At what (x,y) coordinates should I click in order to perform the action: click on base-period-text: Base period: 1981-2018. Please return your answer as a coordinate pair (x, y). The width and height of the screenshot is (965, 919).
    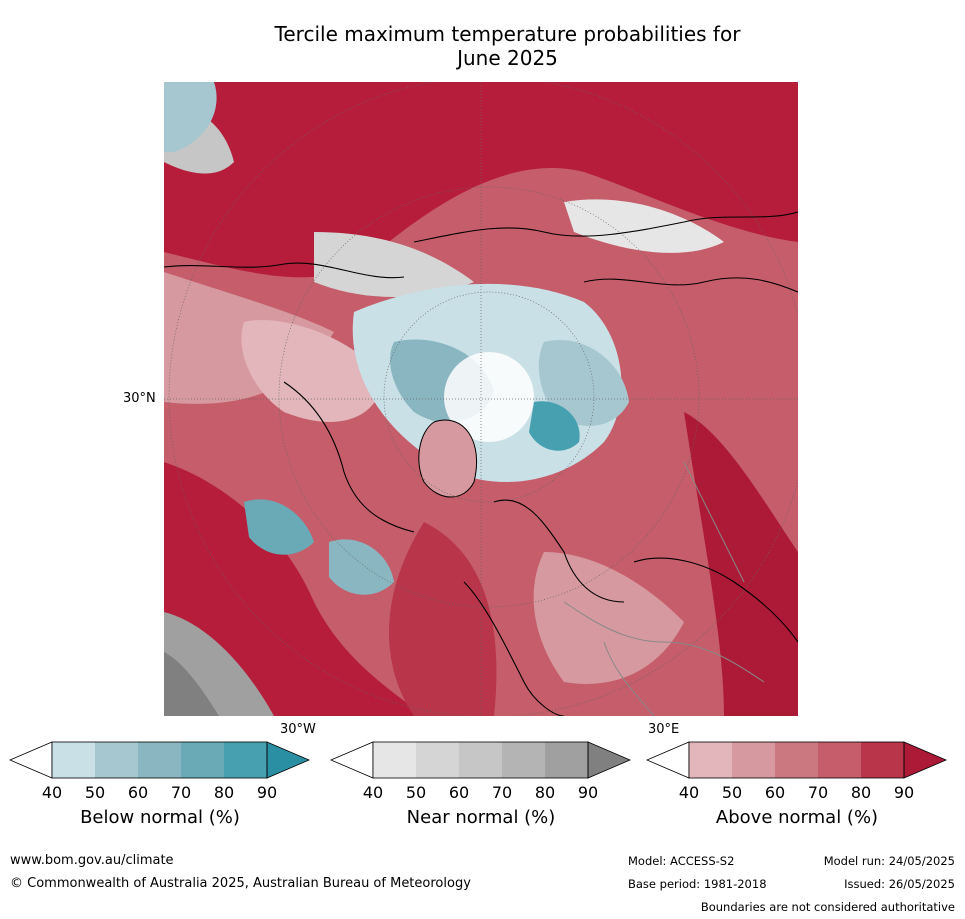
    Looking at the image, I should click on (697, 884).